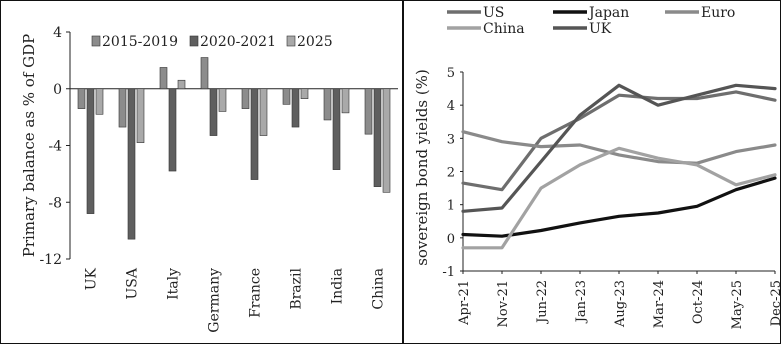  I want to click on x-tick-label: Oct-24, so click(698, 302).